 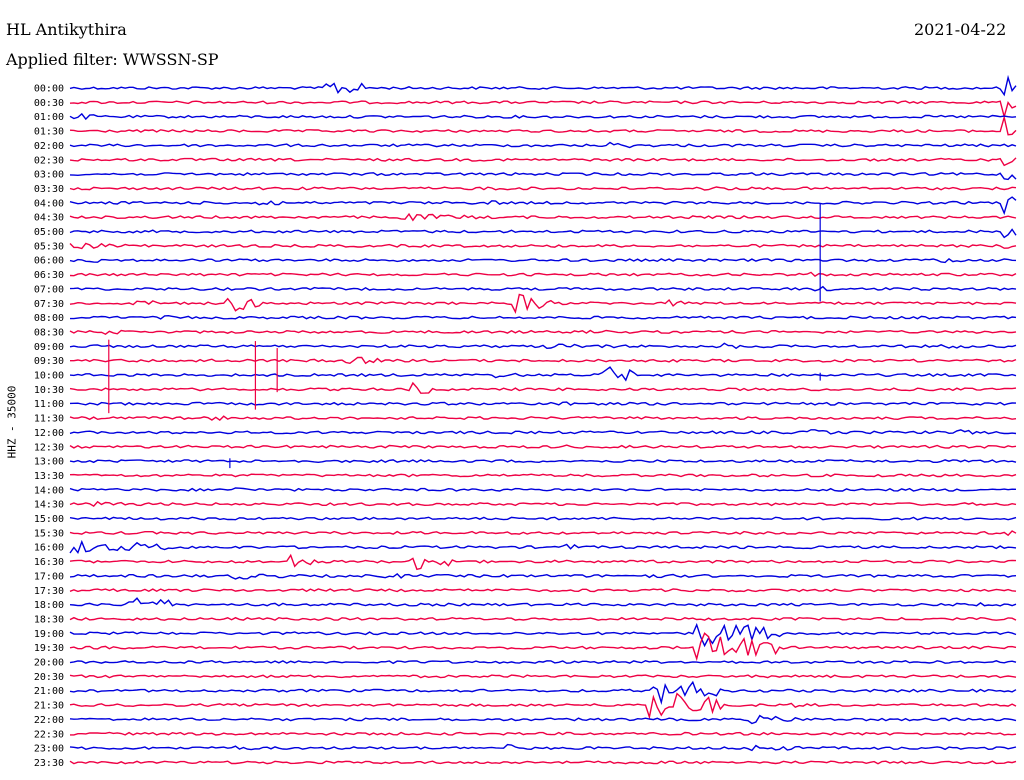 What do you see at coordinates (66, 29) in the screenshot?
I see `station-title: HL Antikythira` at bounding box center [66, 29].